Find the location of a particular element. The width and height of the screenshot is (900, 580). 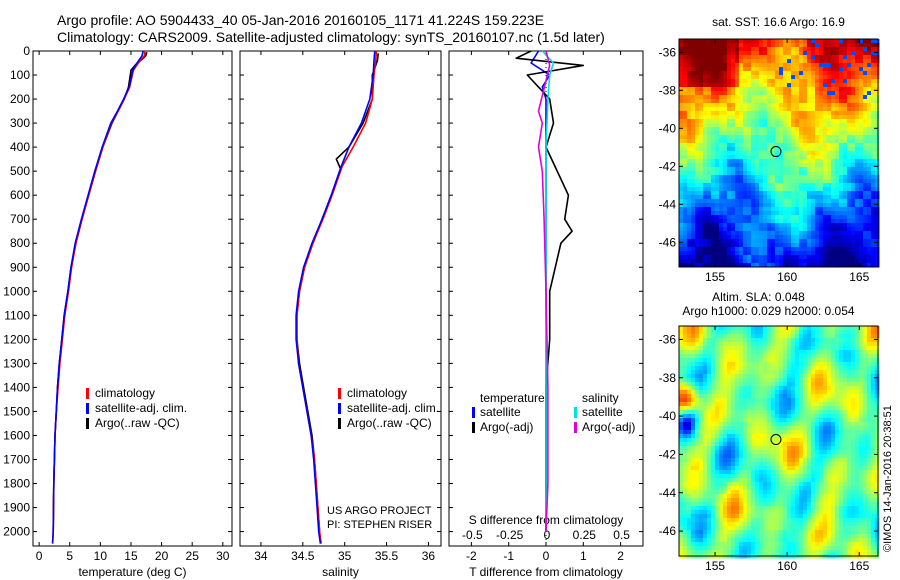

series-line-difference-salinity-argo-adj- is located at coordinates (544, 291).